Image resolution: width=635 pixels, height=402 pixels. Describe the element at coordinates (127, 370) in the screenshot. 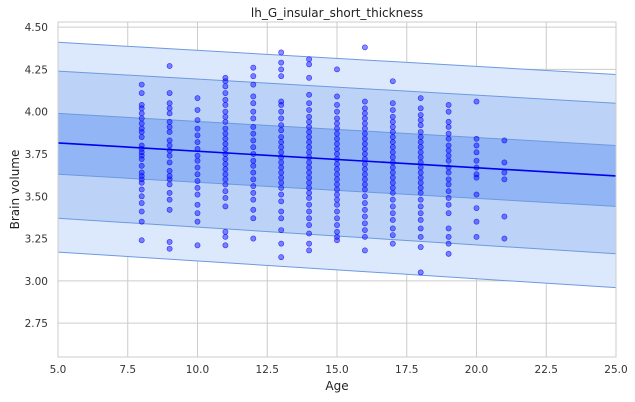

I see `x-tick-label: 7.5` at that location.